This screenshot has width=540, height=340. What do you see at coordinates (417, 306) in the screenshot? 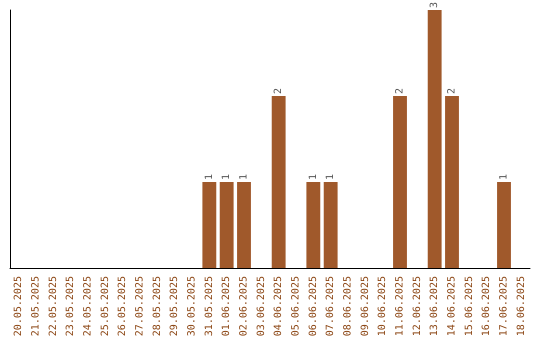
I see `x-tick-label: 12.06.2025` at bounding box center [417, 306].